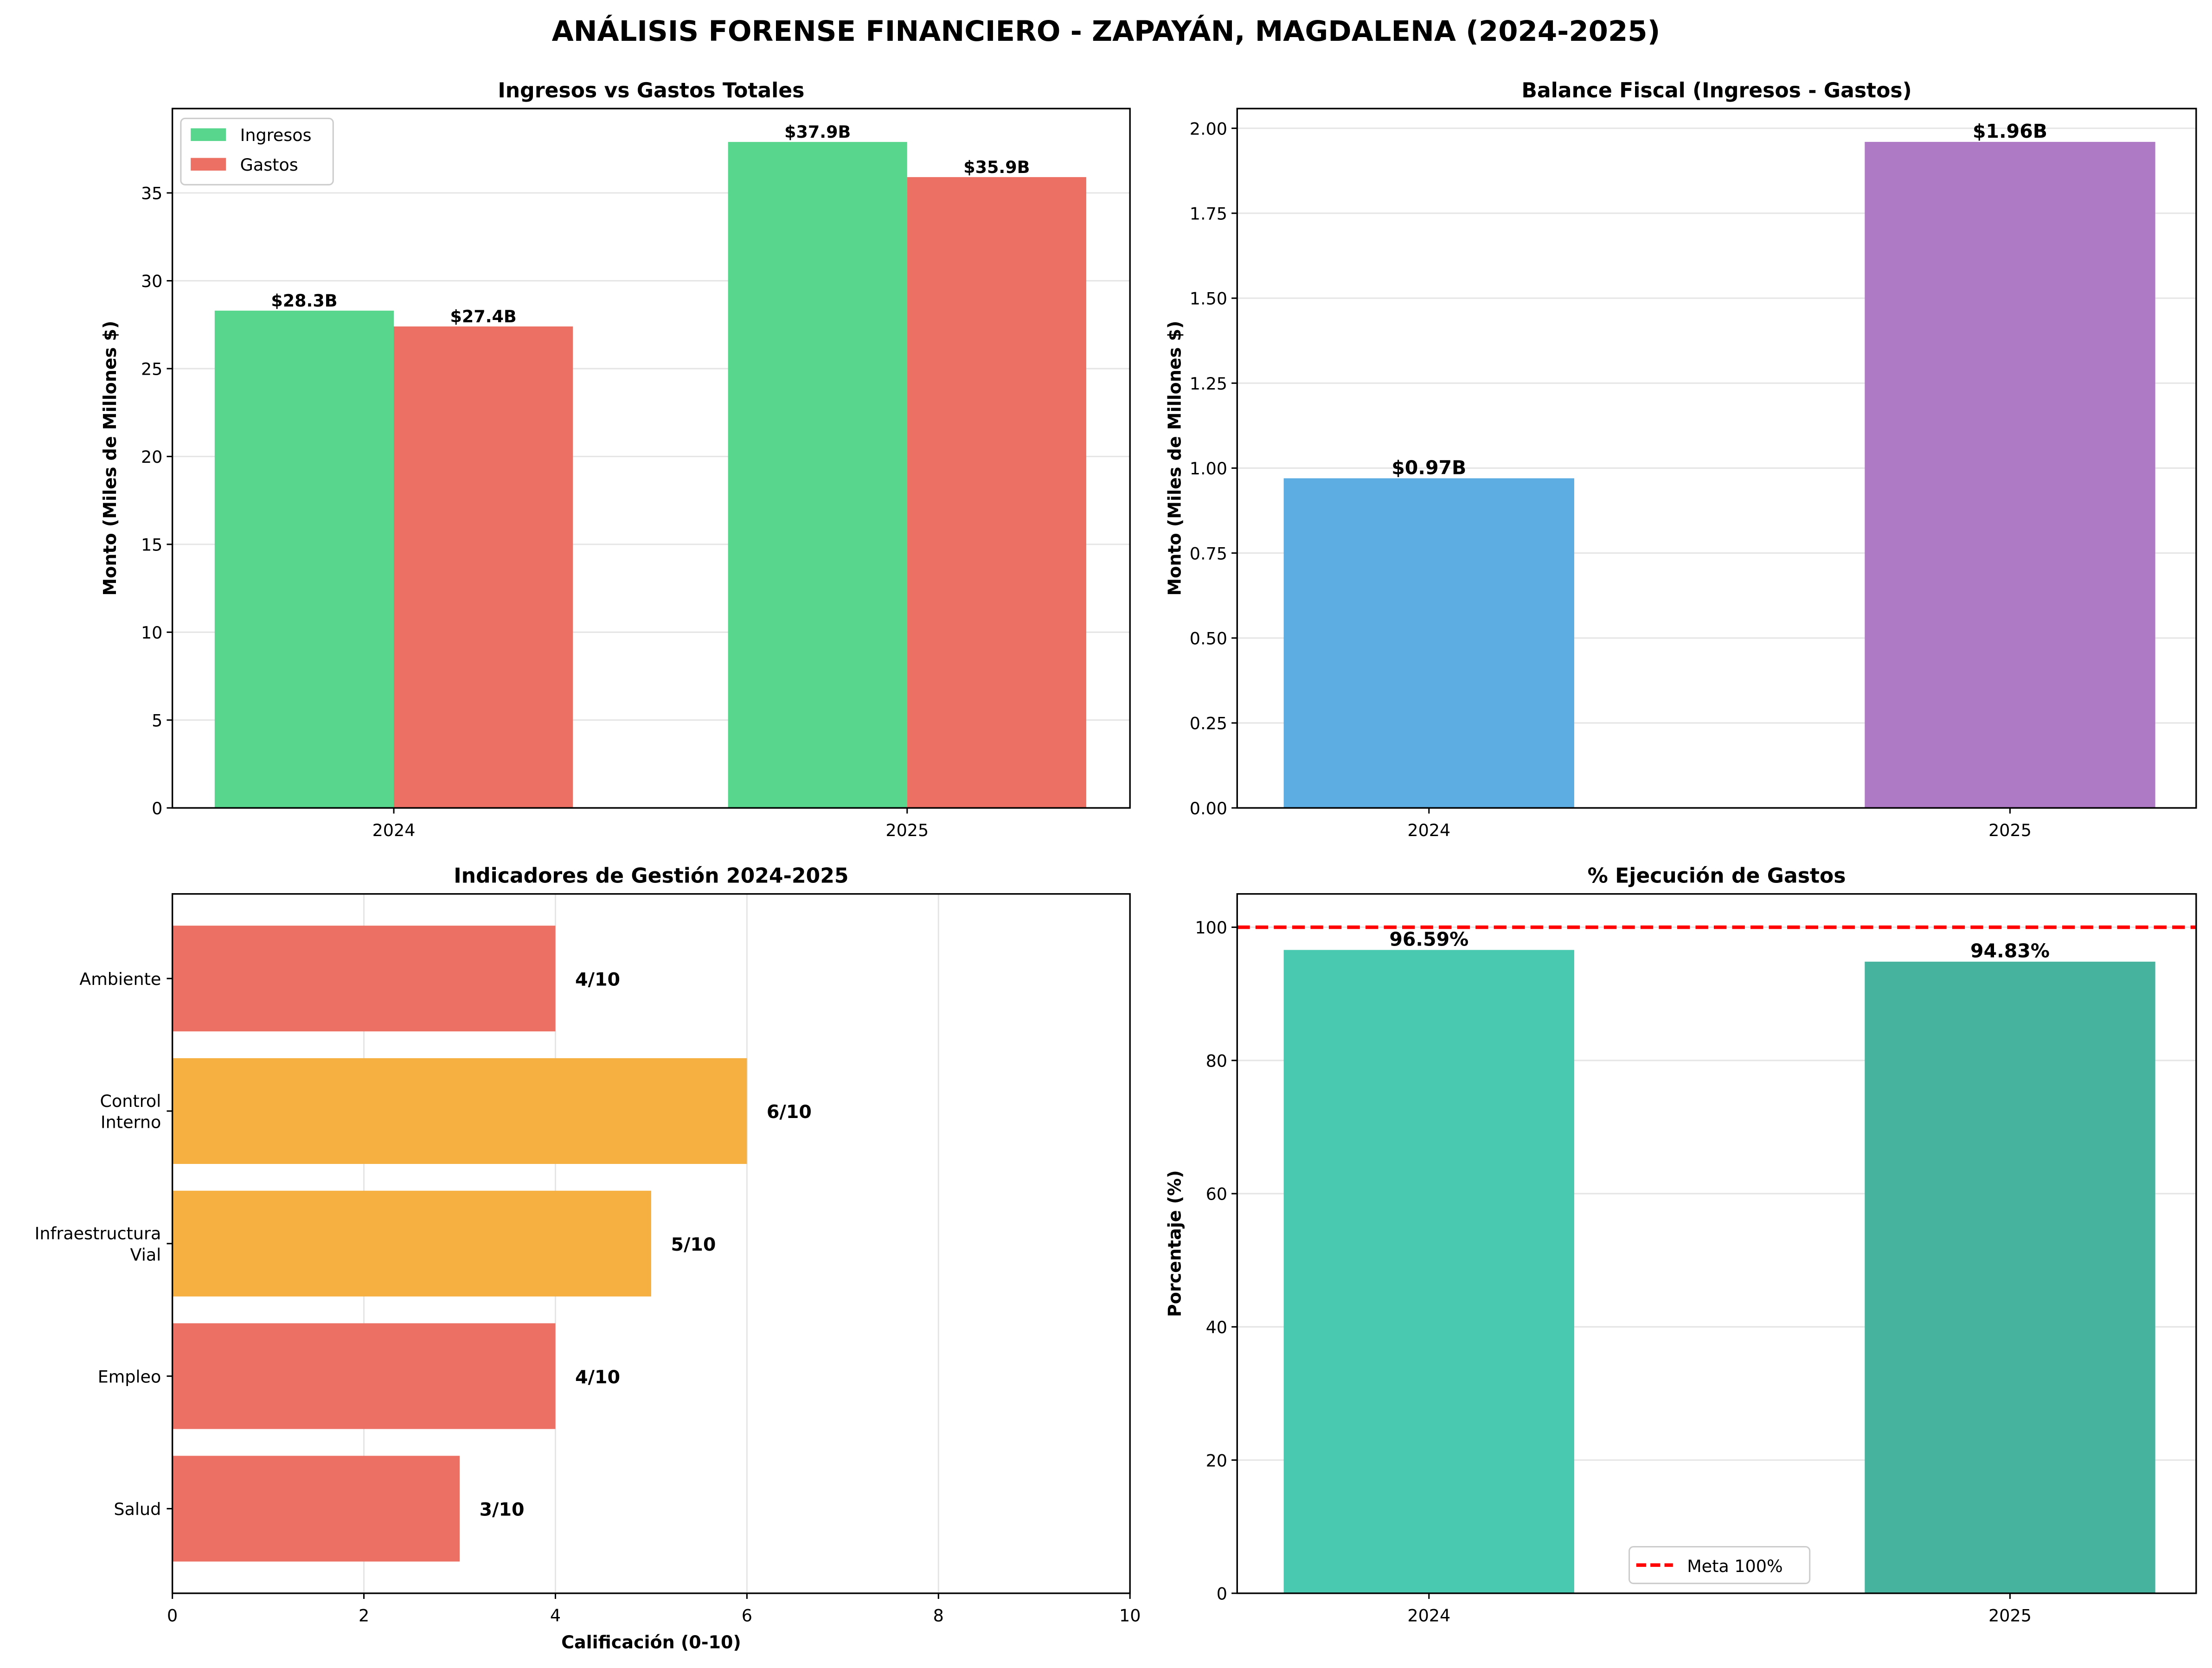  Describe the element at coordinates (208, 134) in the screenshot. I see `legend-swatch-ingresos` at that location.